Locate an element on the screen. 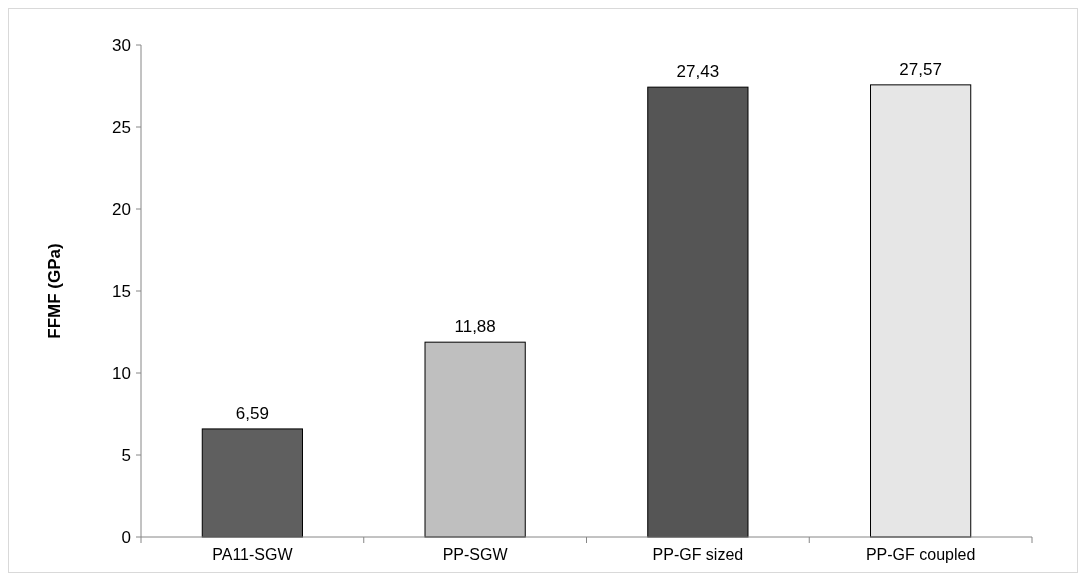 This screenshot has width=1086, height=581. x-tick-label: PP-SGW is located at coordinates (475, 554).